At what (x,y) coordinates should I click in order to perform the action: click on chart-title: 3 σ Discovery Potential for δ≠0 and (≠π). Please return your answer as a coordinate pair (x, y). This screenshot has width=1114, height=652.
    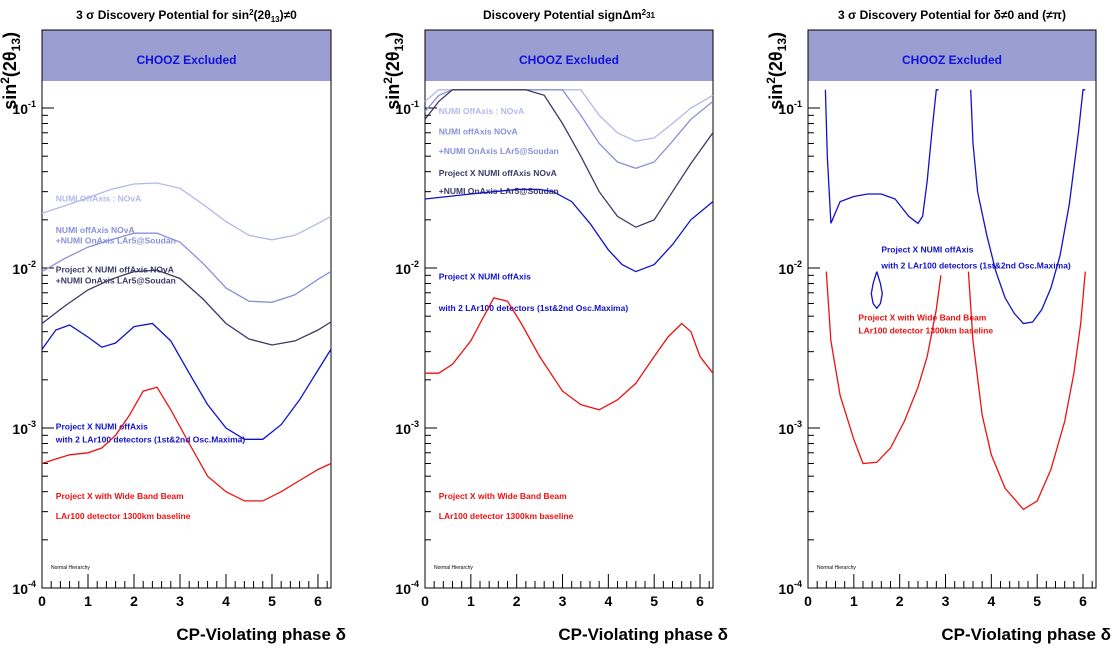
    Looking at the image, I should click on (952, 15).